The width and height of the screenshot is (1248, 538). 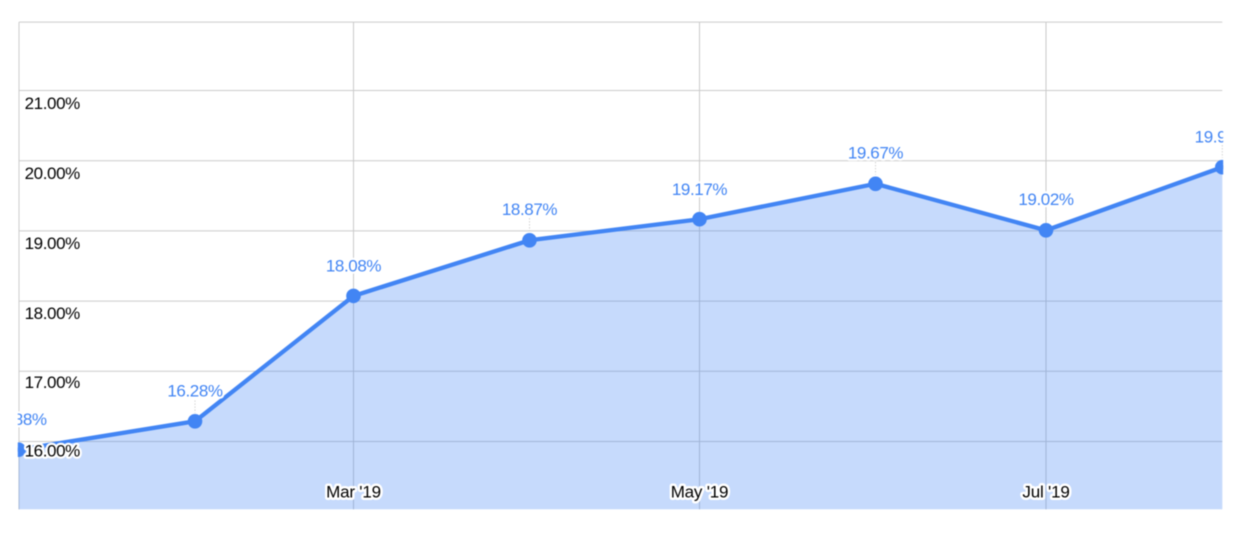 What do you see at coordinates (353, 491) in the screenshot?
I see `svg-text: Mar '19` at bounding box center [353, 491].